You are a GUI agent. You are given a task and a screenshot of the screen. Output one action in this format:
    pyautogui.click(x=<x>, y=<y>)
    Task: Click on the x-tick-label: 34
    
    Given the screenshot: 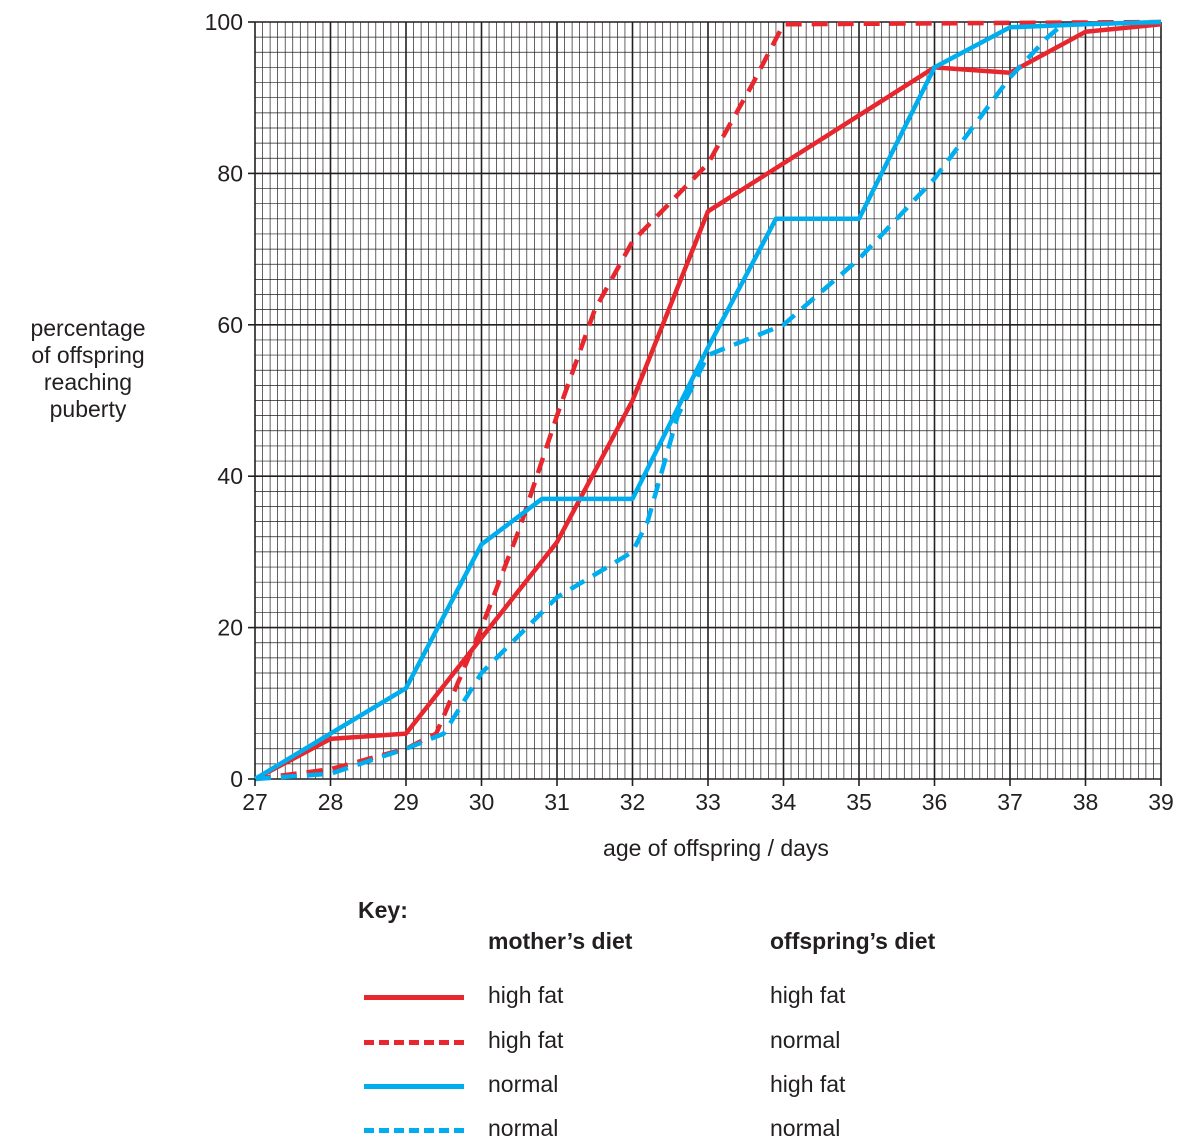 What is the action you would take?
    pyautogui.click(x=784, y=802)
    